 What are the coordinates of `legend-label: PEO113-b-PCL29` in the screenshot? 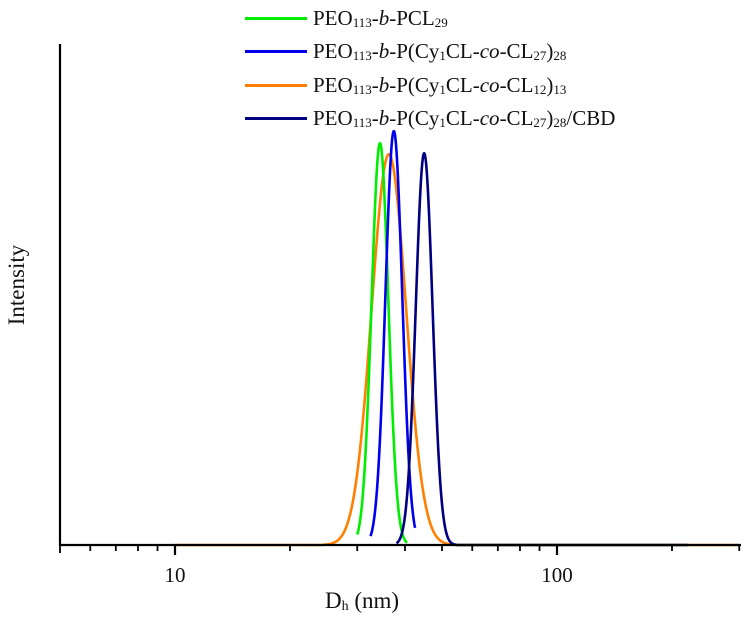 It's located at (380, 18).